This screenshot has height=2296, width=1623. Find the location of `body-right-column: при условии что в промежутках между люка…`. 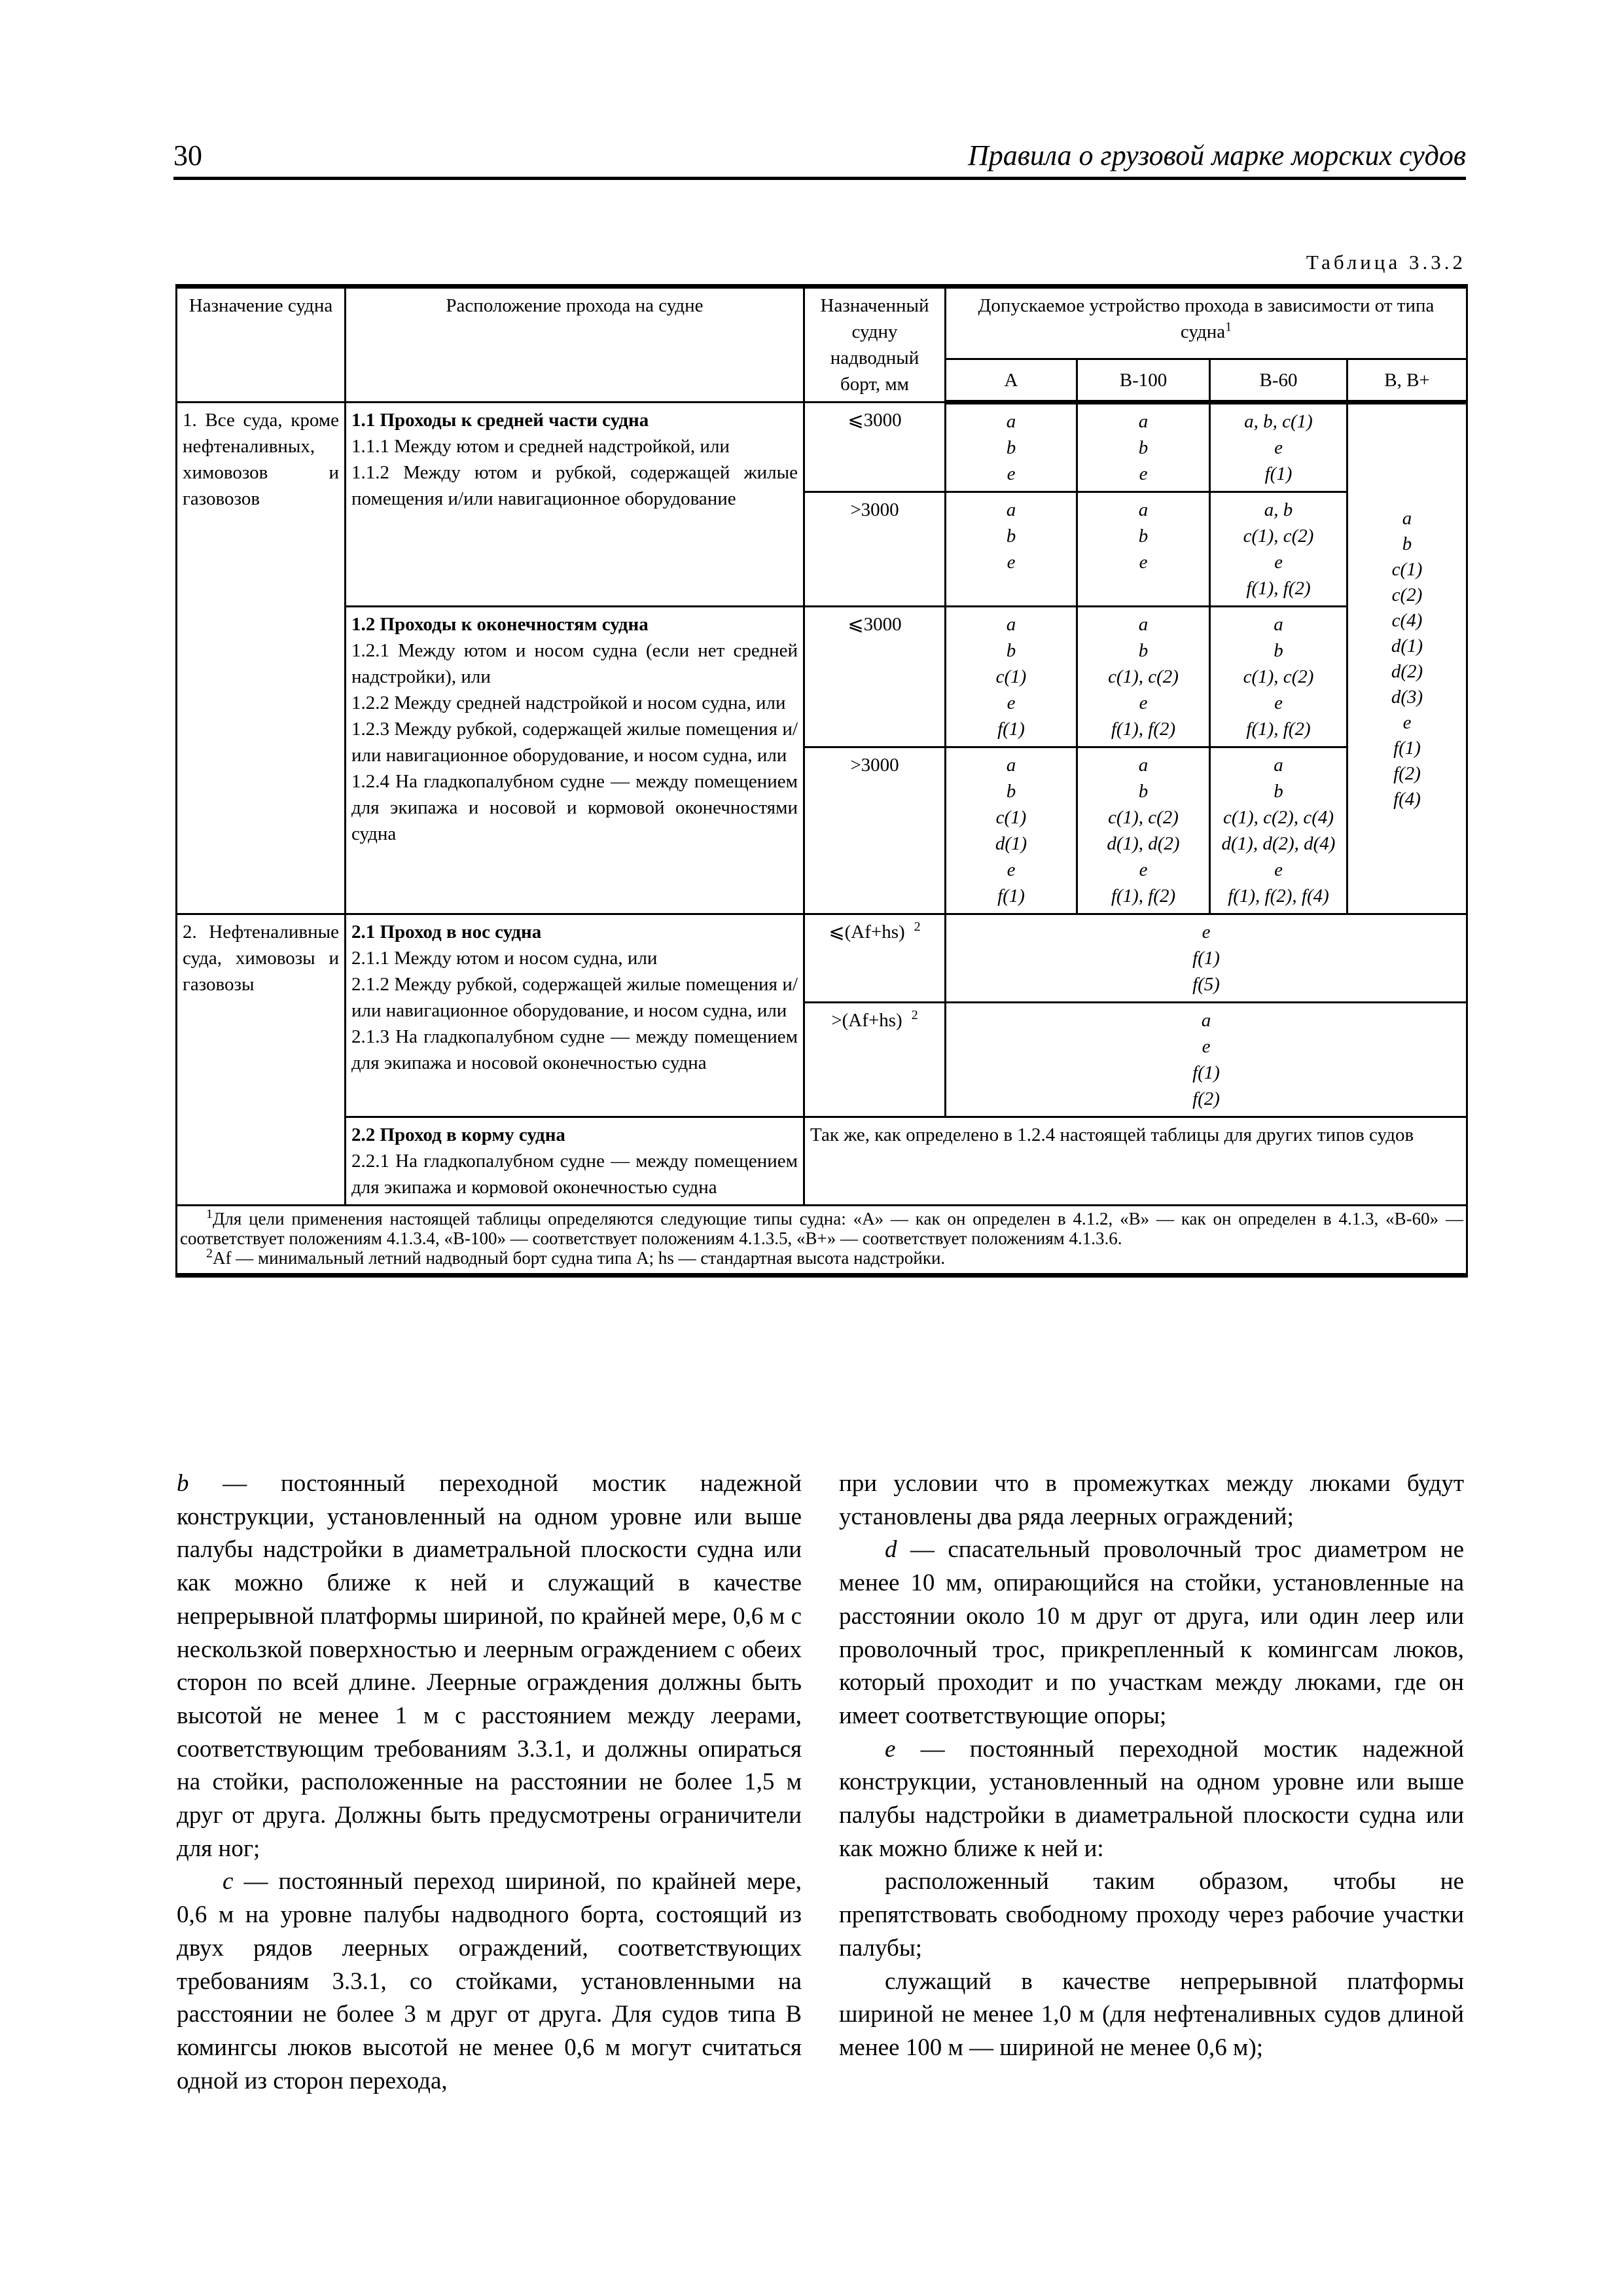

body-right-column: при условии что в промежутках между люка… is located at coordinates (1151, 1766).